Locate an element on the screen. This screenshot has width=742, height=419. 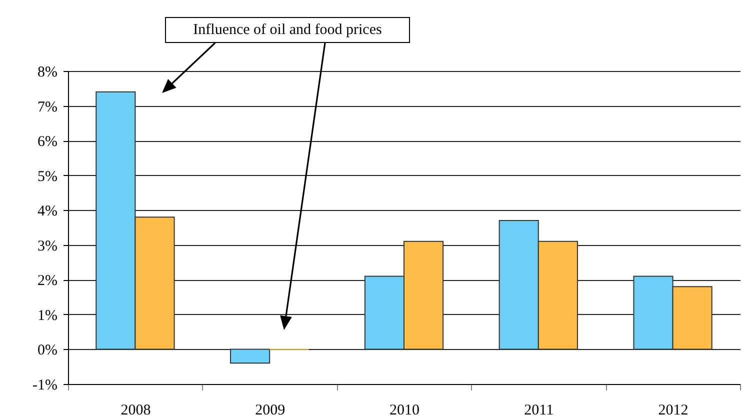
x-tick-label: 2010 is located at coordinates (405, 410).